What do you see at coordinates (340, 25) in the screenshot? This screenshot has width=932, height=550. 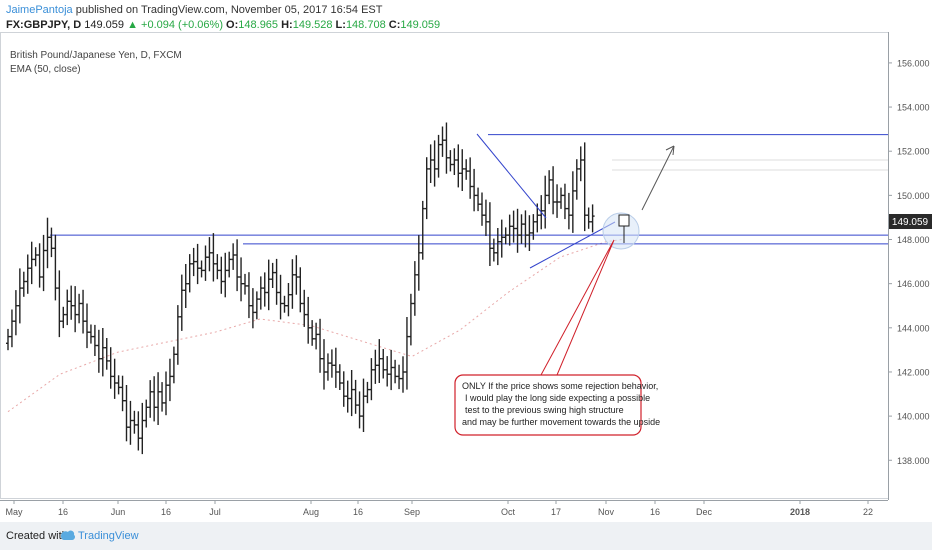 I see `low-label: L:` at bounding box center [340, 25].